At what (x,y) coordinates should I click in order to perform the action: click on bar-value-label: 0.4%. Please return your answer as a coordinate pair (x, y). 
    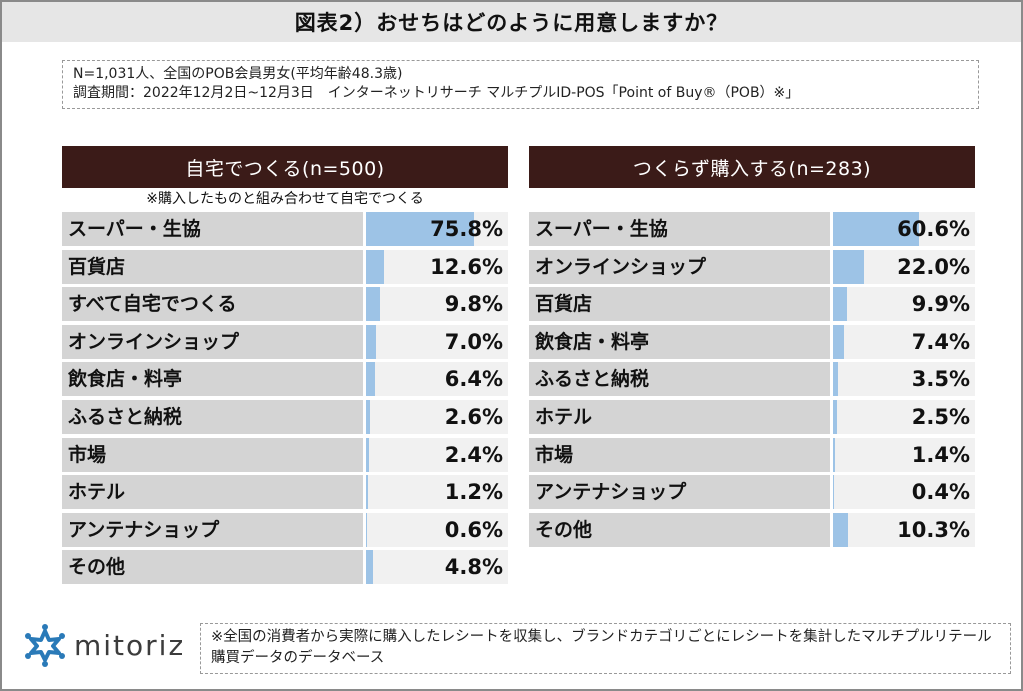
    Looking at the image, I should click on (940, 492).